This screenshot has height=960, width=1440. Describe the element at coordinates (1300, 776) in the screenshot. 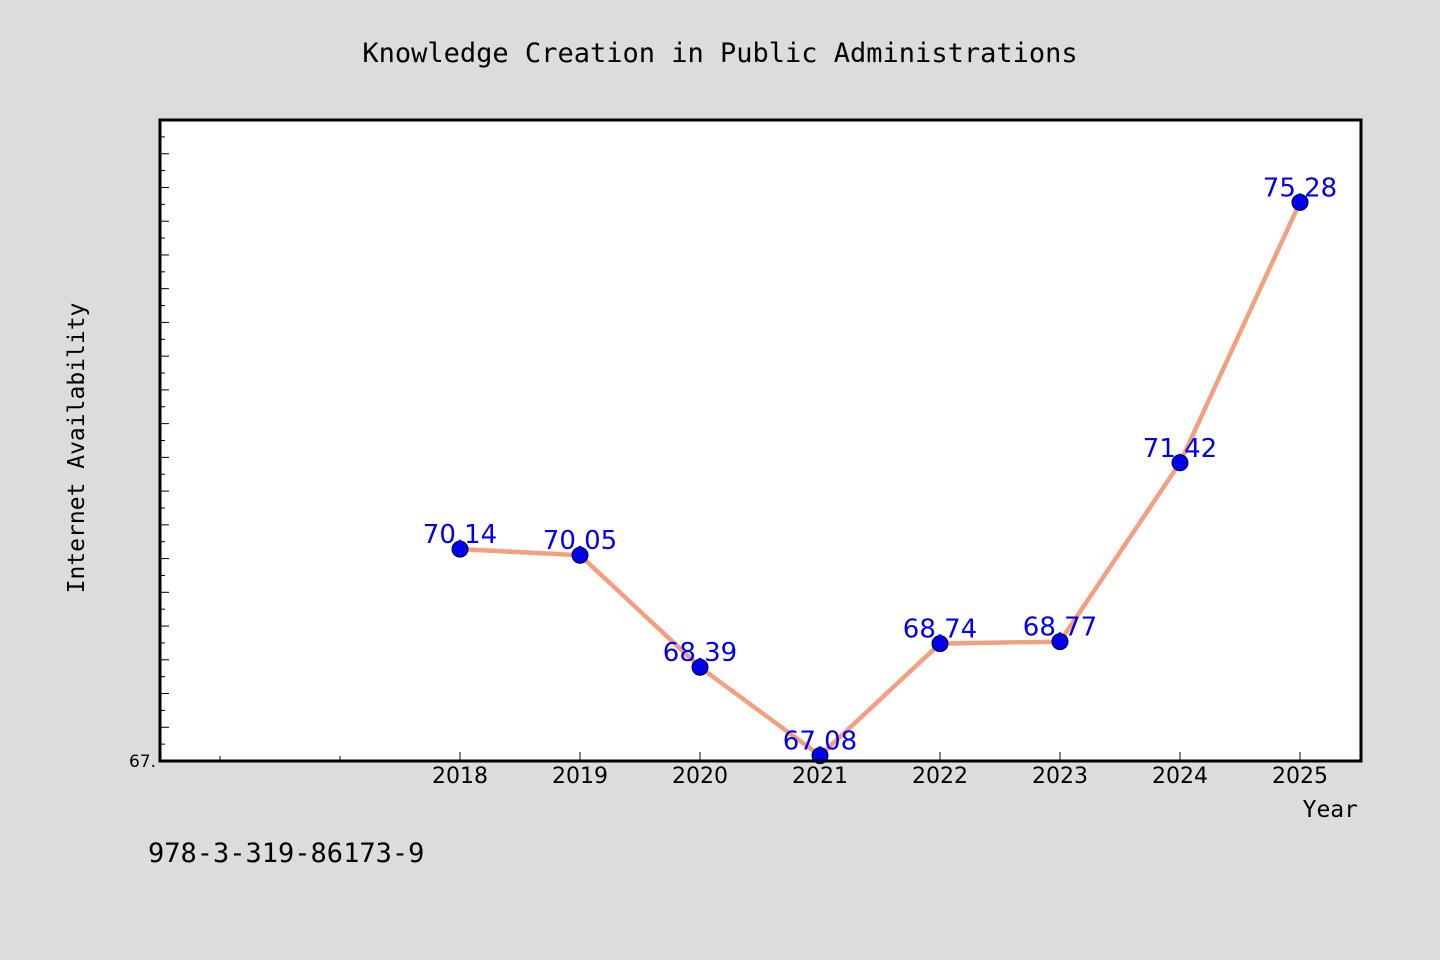

I see `x-tick-label: 2025` at that location.